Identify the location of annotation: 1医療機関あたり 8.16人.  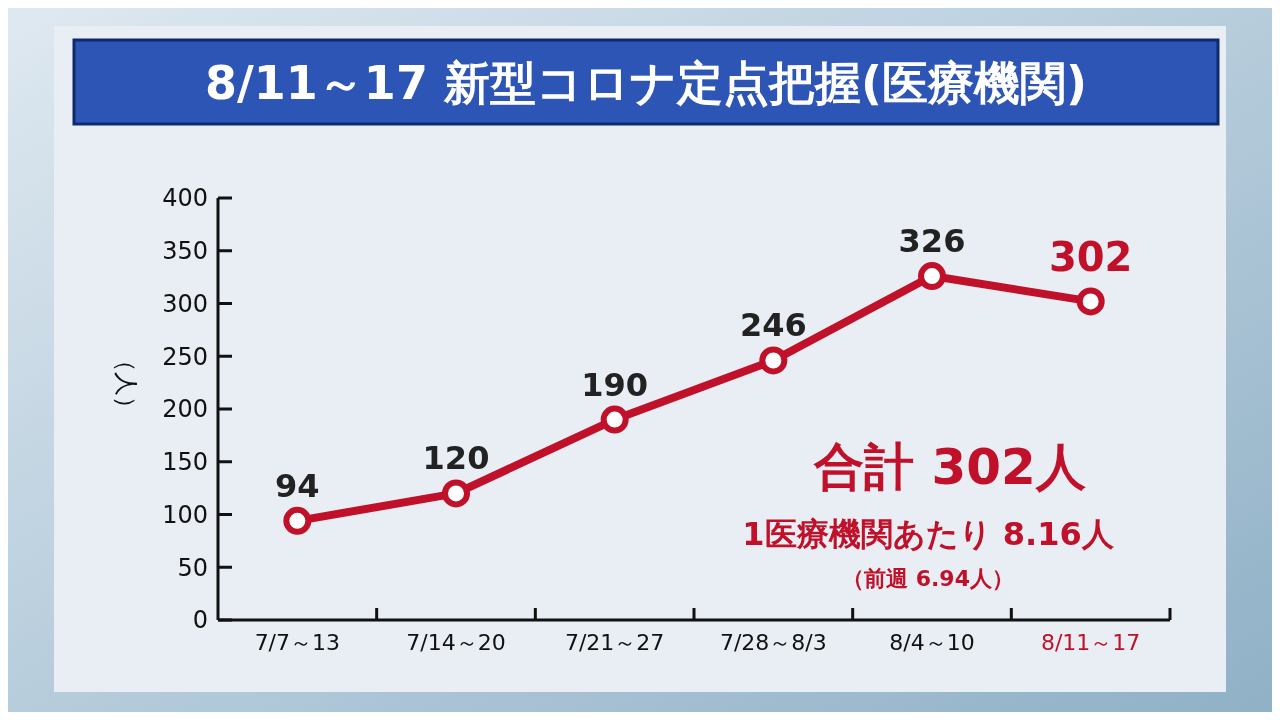
(928, 534).